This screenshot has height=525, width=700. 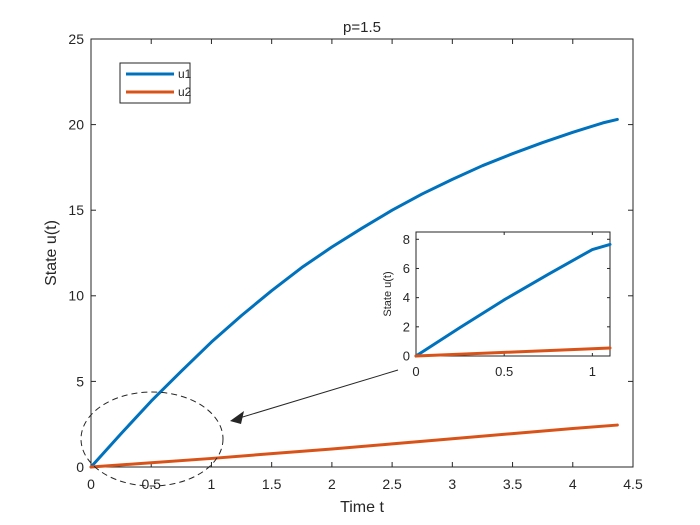 I want to click on inset-x-tick-label: 0, so click(x=415, y=371).